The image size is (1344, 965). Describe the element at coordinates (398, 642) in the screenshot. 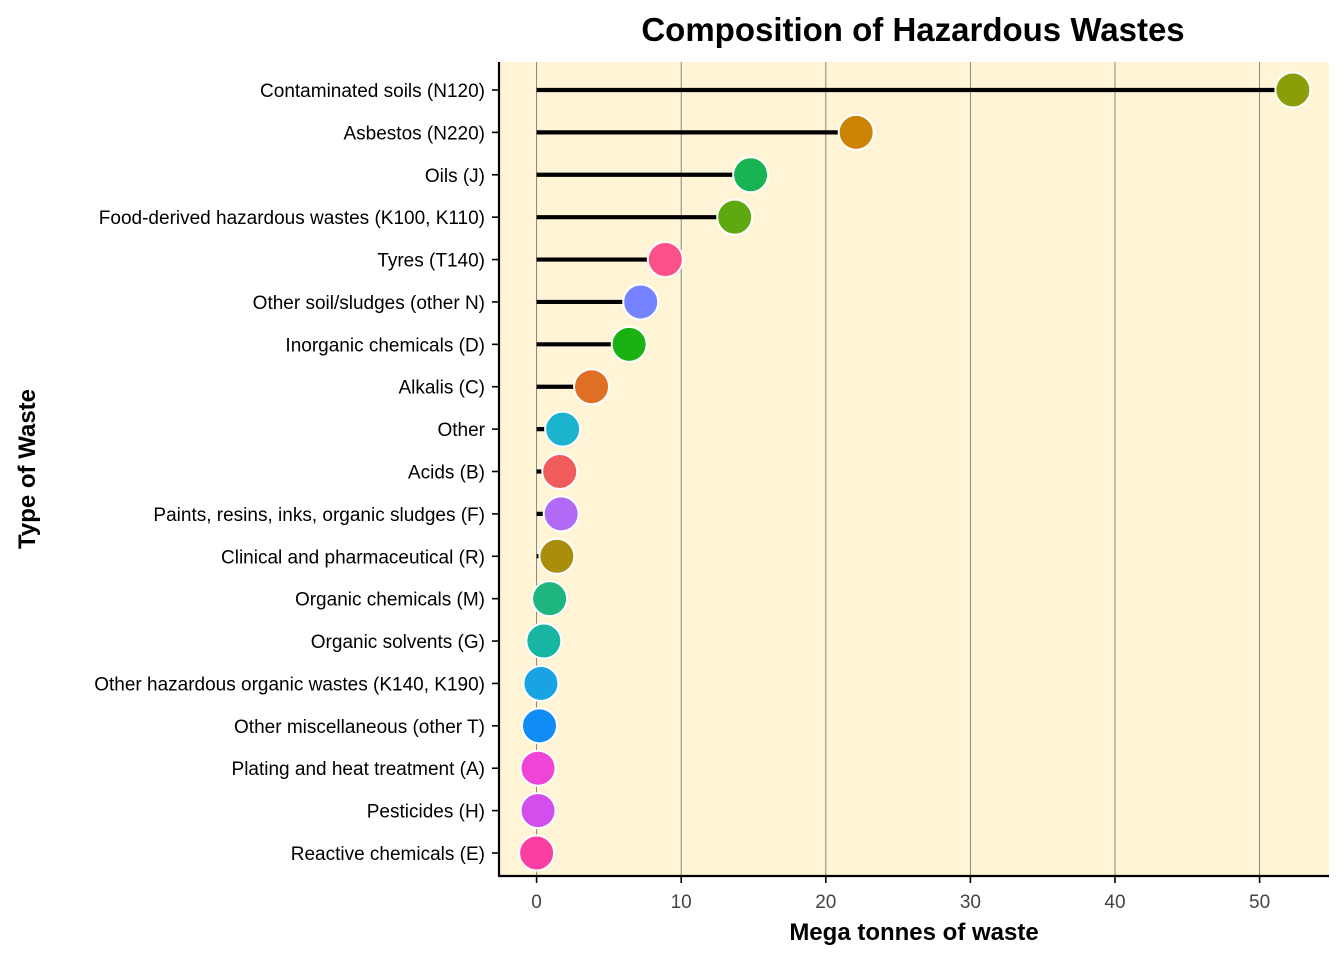

I see `y-tick-label: Organic solvents (G)` at that location.